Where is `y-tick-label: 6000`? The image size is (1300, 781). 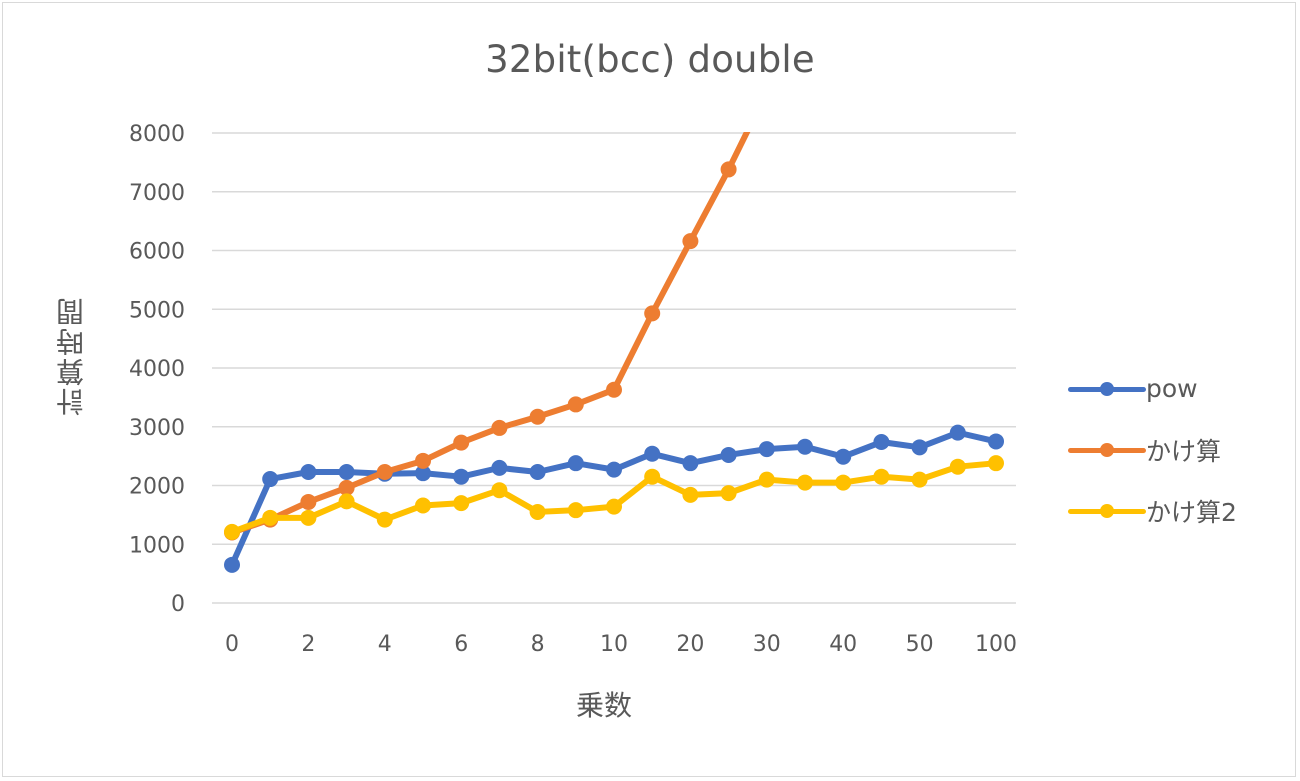 y-tick-label: 6000 is located at coordinates (157, 252).